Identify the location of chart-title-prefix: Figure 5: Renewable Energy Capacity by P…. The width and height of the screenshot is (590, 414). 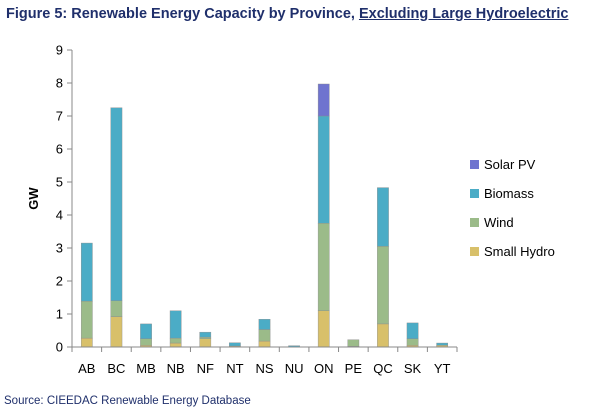
(182, 14).